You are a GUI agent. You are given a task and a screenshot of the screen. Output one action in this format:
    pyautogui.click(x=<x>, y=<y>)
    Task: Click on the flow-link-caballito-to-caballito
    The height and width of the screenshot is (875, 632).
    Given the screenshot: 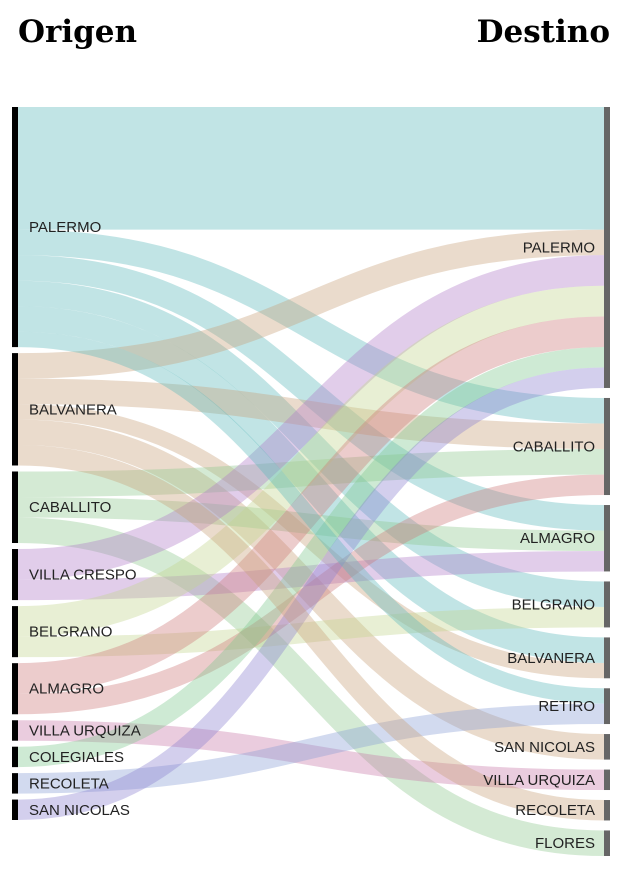 What is the action you would take?
    pyautogui.click(x=311, y=473)
    